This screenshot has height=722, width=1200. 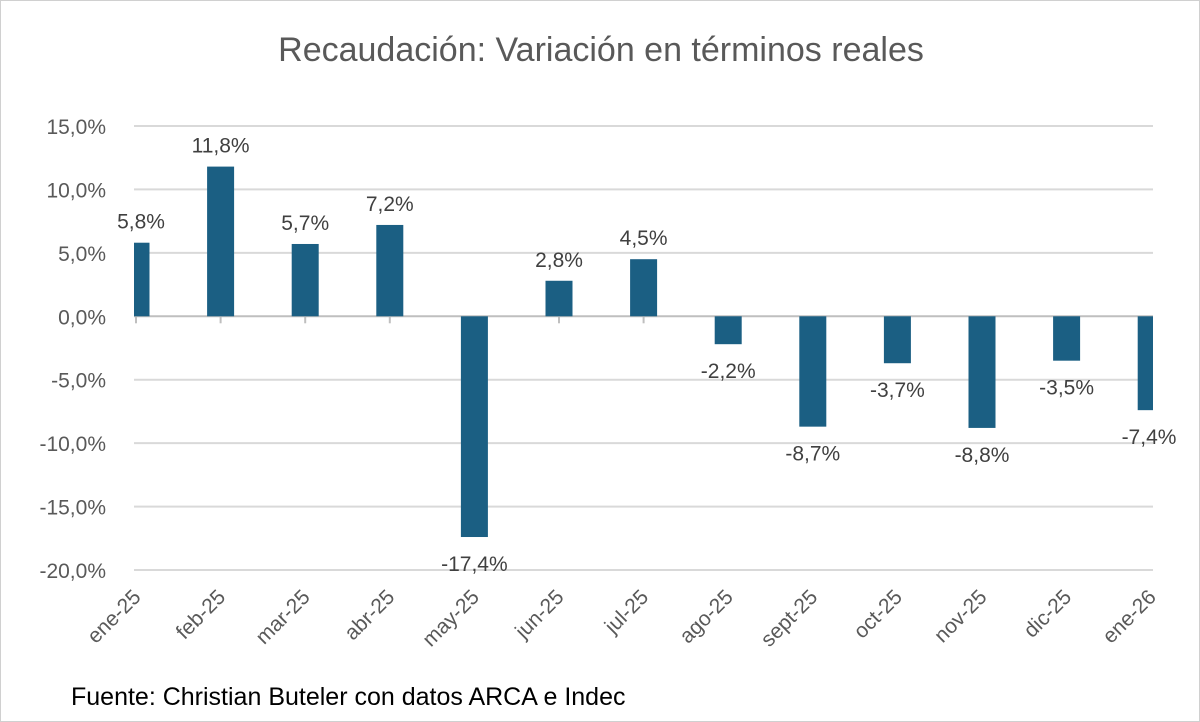 What do you see at coordinates (1149, 437) in the screenshot?
I see `data-label: -7,4%` at bounding box center [1149, 437].